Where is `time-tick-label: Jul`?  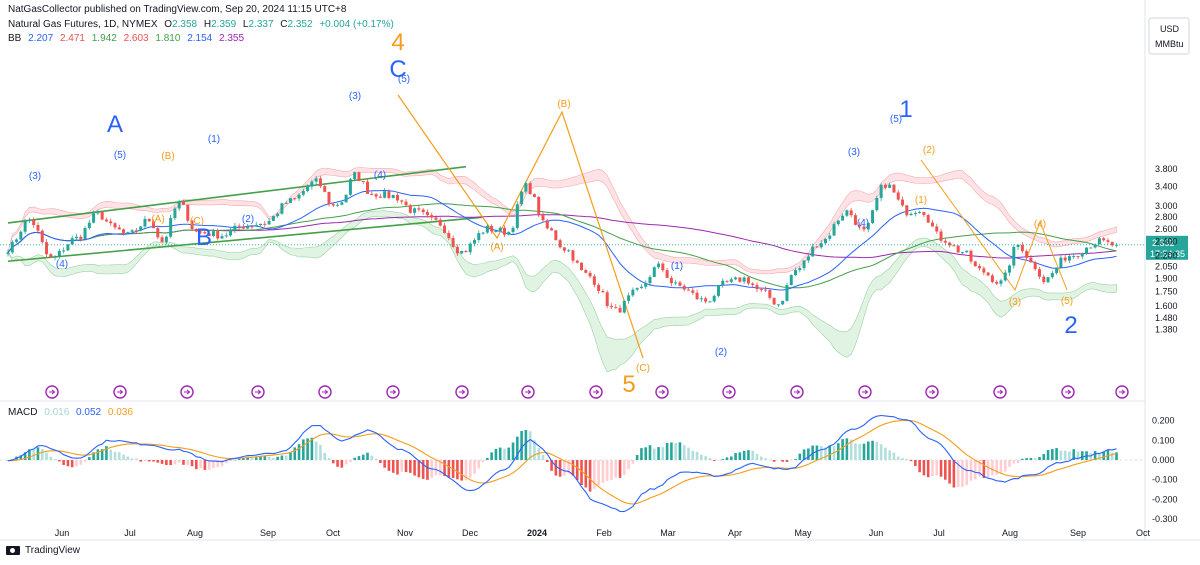
time-tick-label: Jul is located at coordinates (939, 533).